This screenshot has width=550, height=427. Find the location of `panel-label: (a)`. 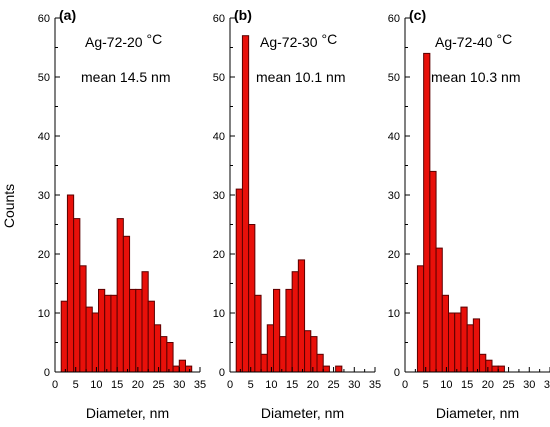

panel-label: (a) is located at coordinates (67, 15).